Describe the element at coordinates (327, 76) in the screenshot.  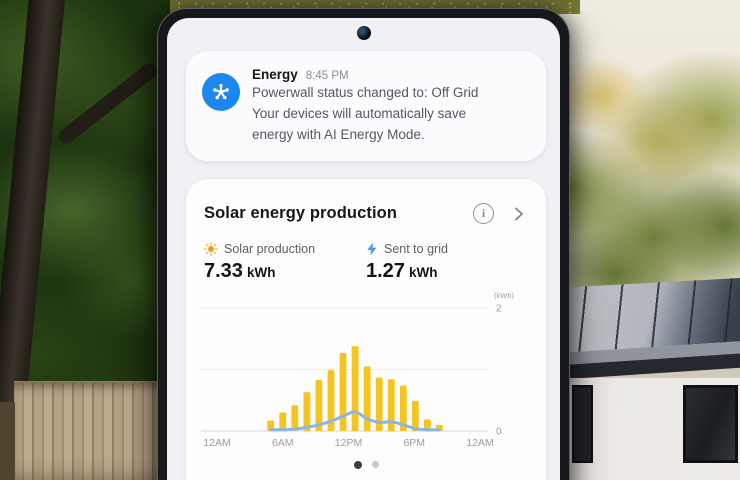
I see `notification-timestamp: 8:45 PM` at that location.